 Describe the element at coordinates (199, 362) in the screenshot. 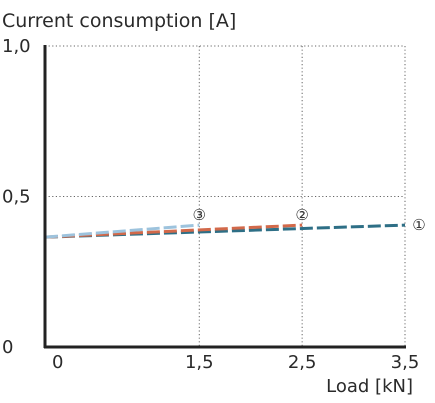

I see `x-tick-label: 1,5` at that location.